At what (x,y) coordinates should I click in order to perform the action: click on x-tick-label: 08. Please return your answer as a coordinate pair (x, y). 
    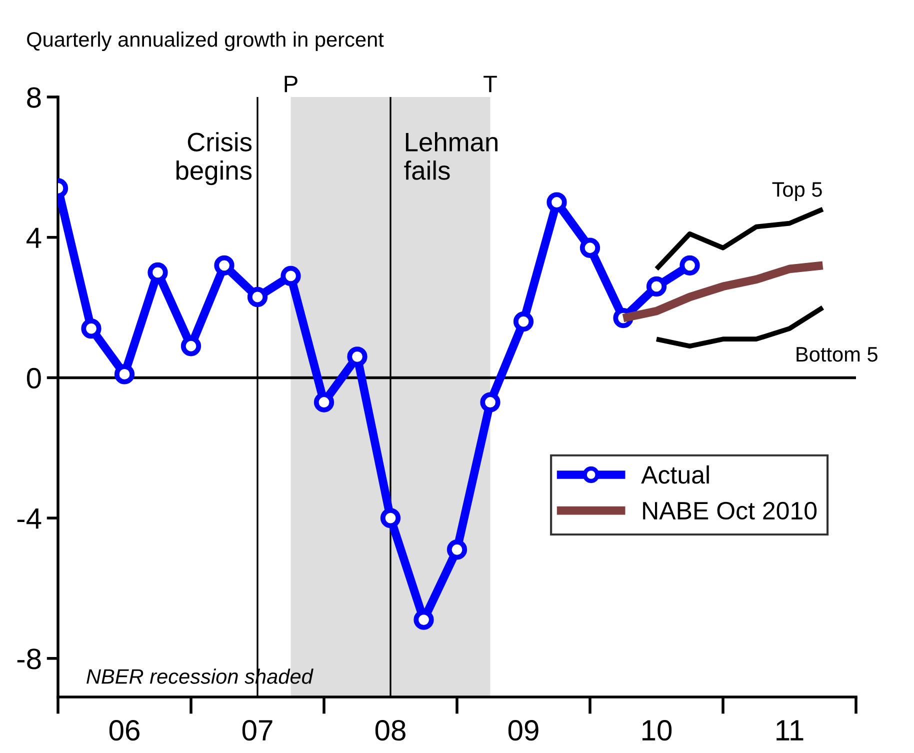
    Looking at the image, I should click on (390, 730).